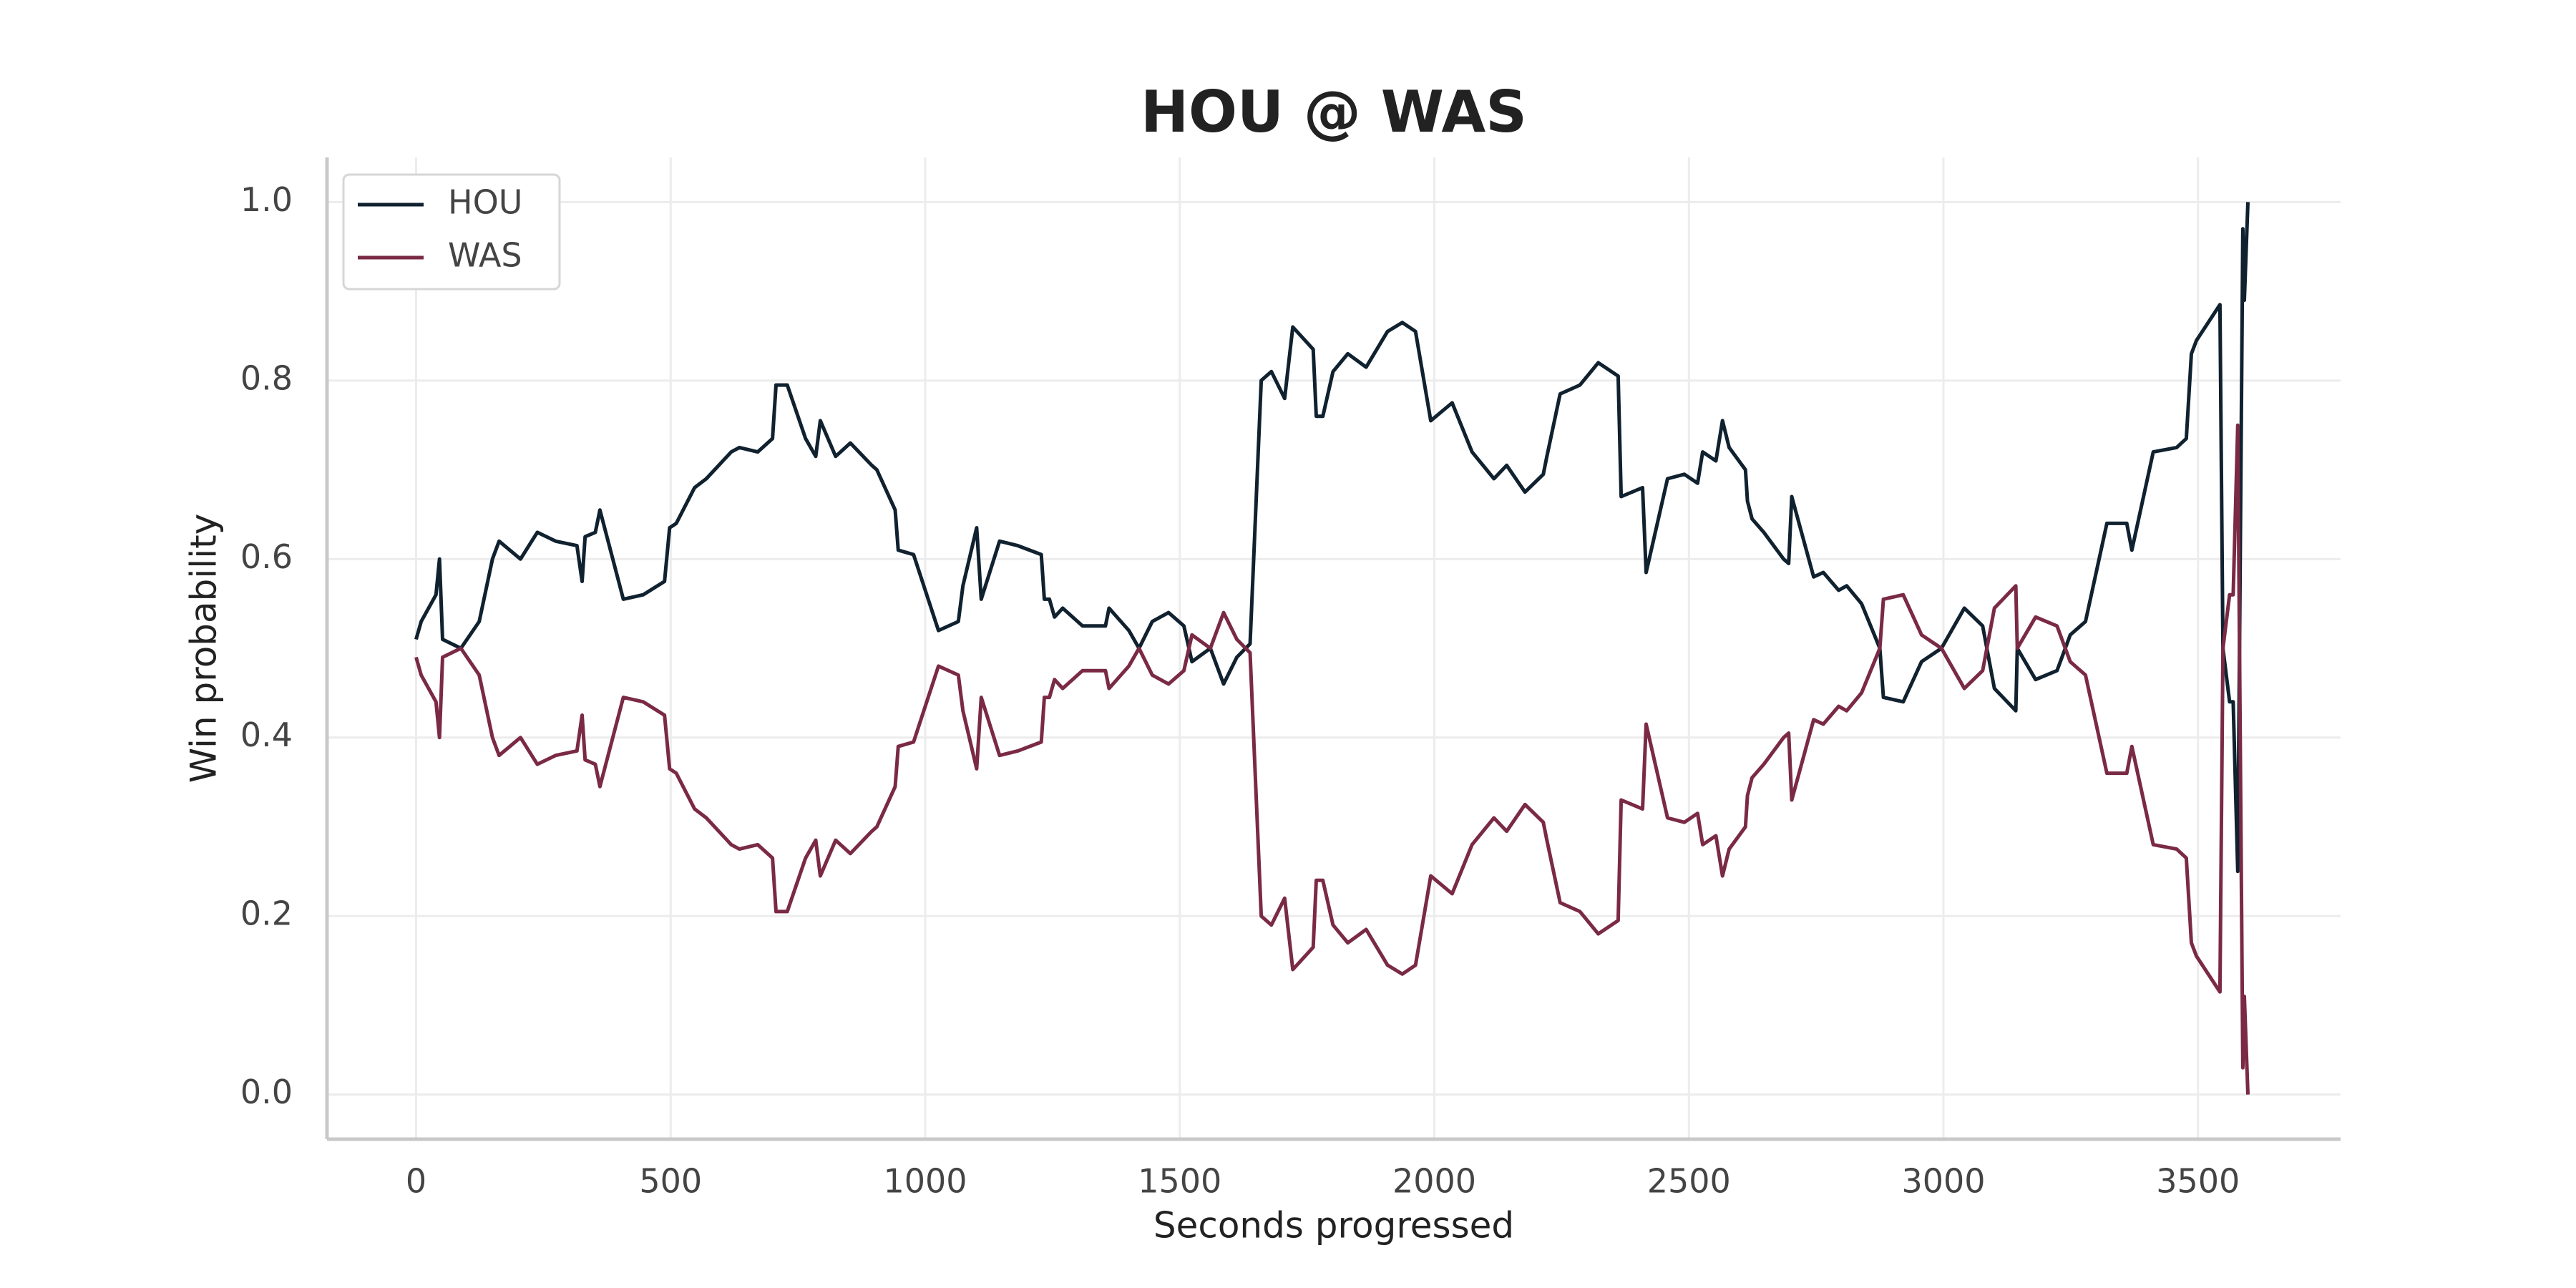  I want to click on y-tick-label: 1.0, so click(266, 199).